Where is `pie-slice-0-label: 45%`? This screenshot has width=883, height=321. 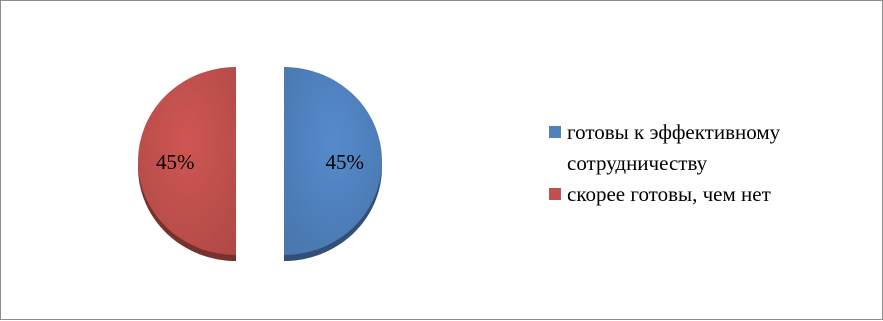
pie-slice-0-label: 45% is located at coordinates (345, 162).